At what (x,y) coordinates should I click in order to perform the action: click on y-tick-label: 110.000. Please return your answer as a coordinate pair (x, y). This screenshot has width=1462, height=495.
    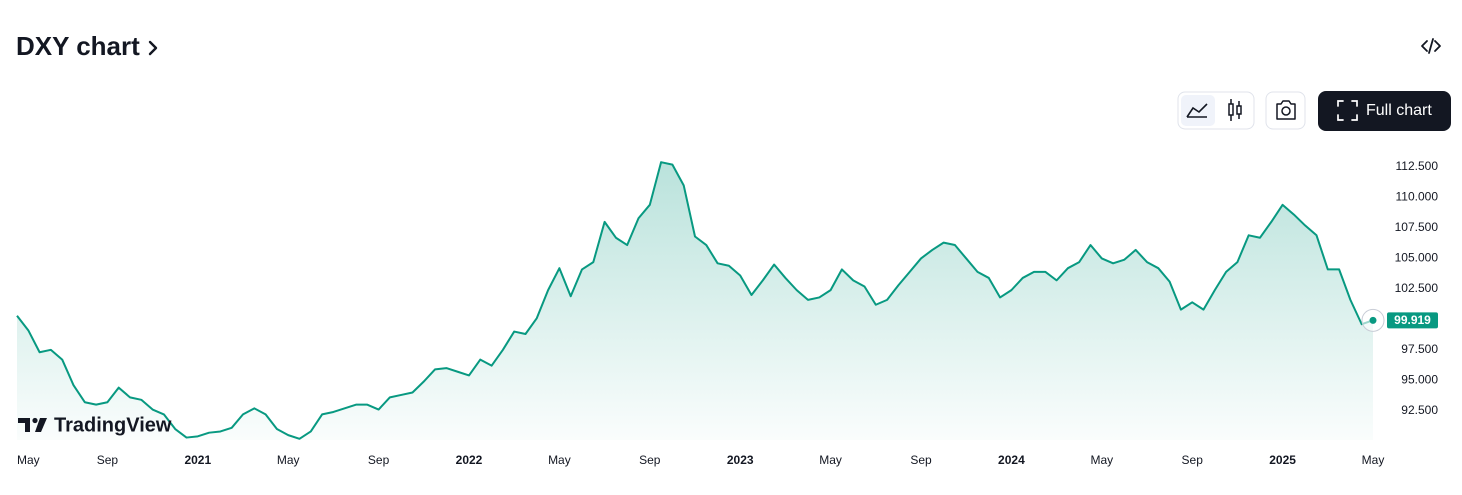
    Looking at the image, I should click on (1417, 197).